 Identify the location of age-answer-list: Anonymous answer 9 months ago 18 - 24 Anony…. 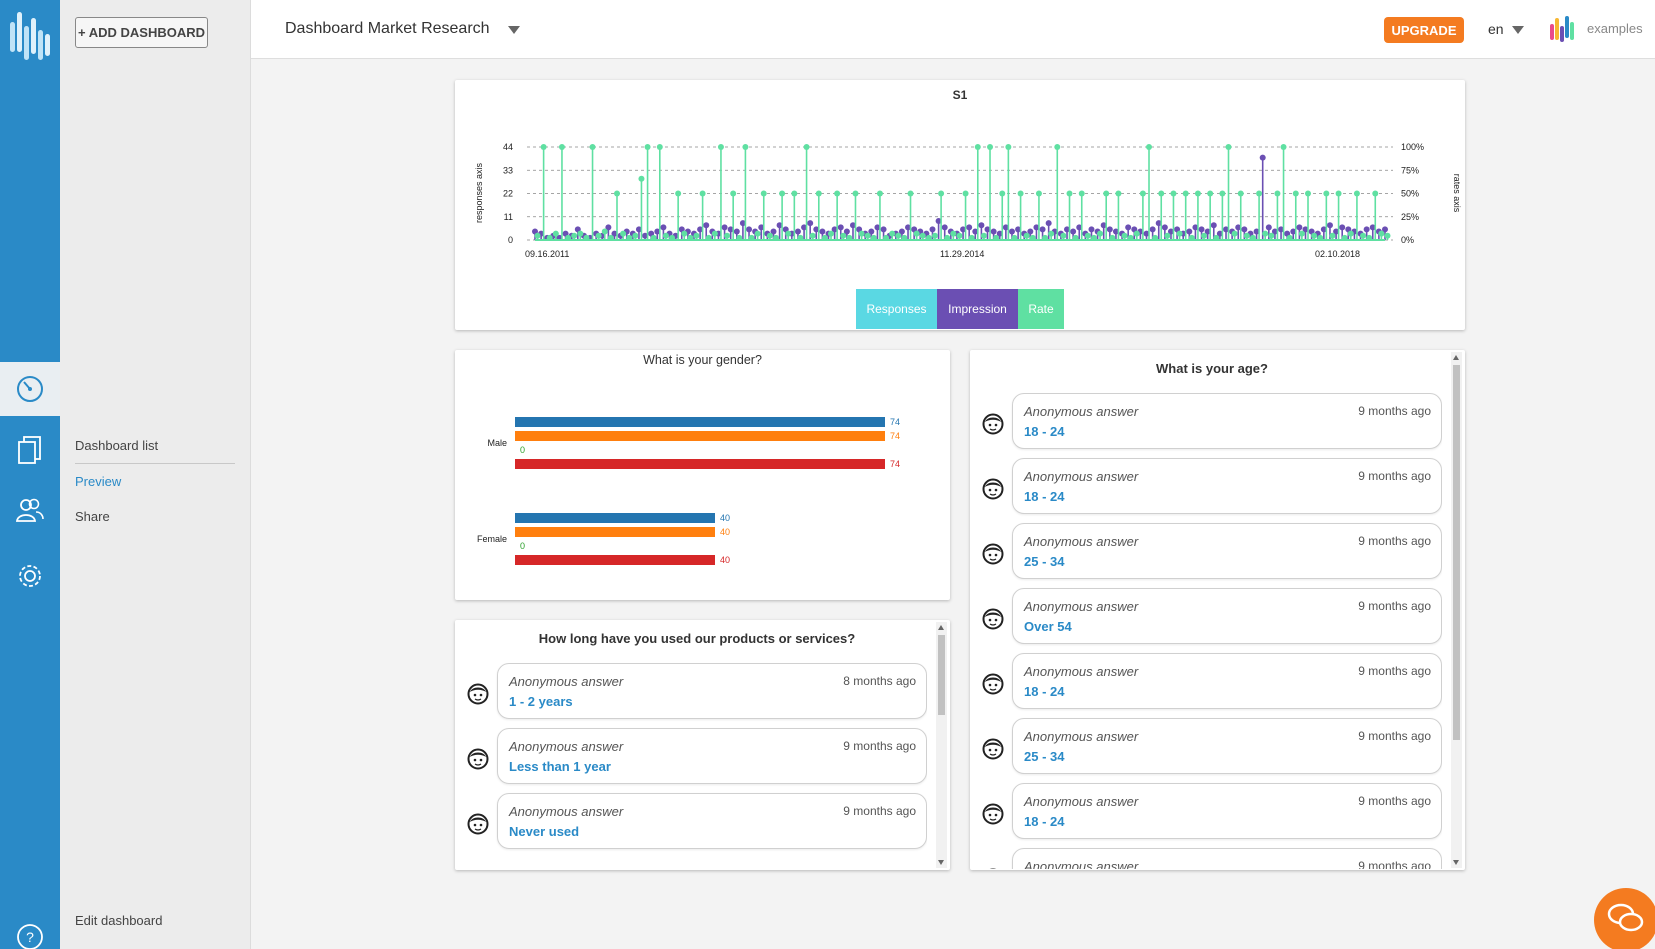
(1206, 631).